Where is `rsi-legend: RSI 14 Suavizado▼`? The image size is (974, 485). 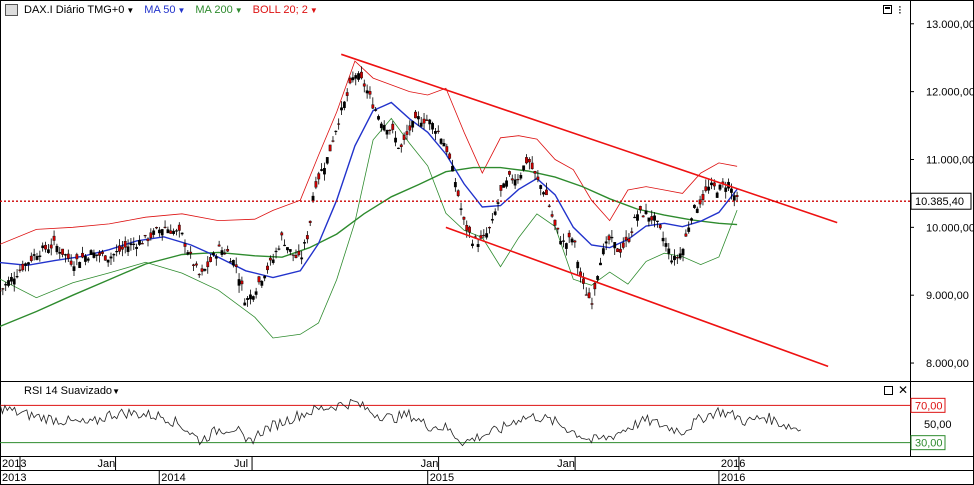
rsi-legend: RSI 14 Suavizado▼ is located at coordinates (72, 391).